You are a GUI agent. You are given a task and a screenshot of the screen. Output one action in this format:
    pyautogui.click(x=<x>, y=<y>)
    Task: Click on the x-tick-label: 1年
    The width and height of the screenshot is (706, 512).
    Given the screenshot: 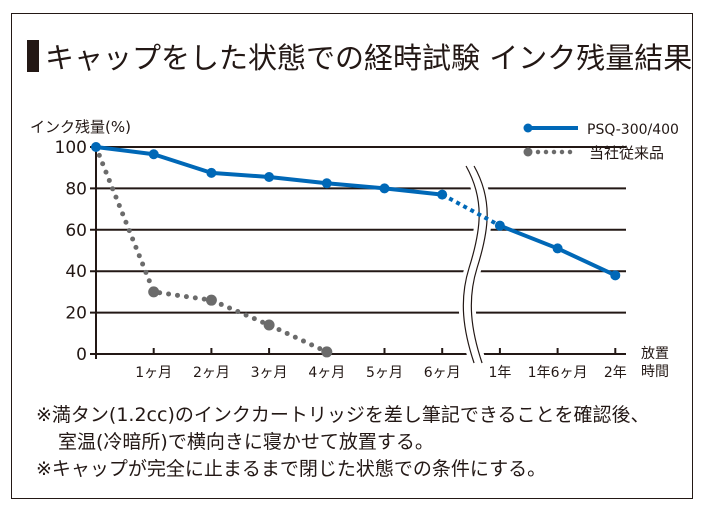 What is the action you would take?
    pyautogui.click(x=499, y=373)
    